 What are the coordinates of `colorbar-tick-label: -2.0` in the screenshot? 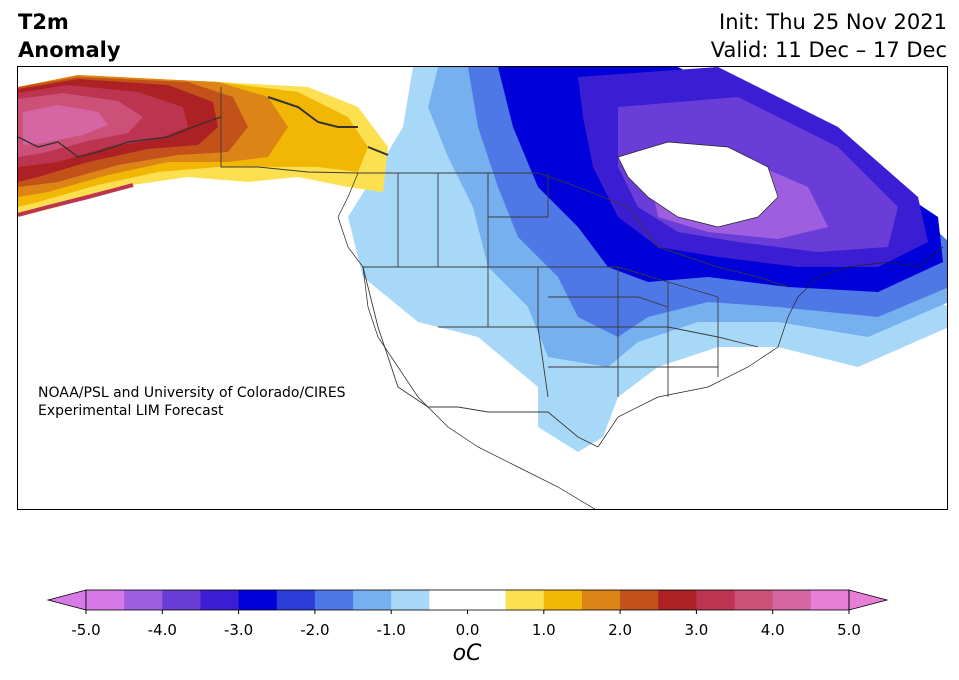 It's located at (314, 630).